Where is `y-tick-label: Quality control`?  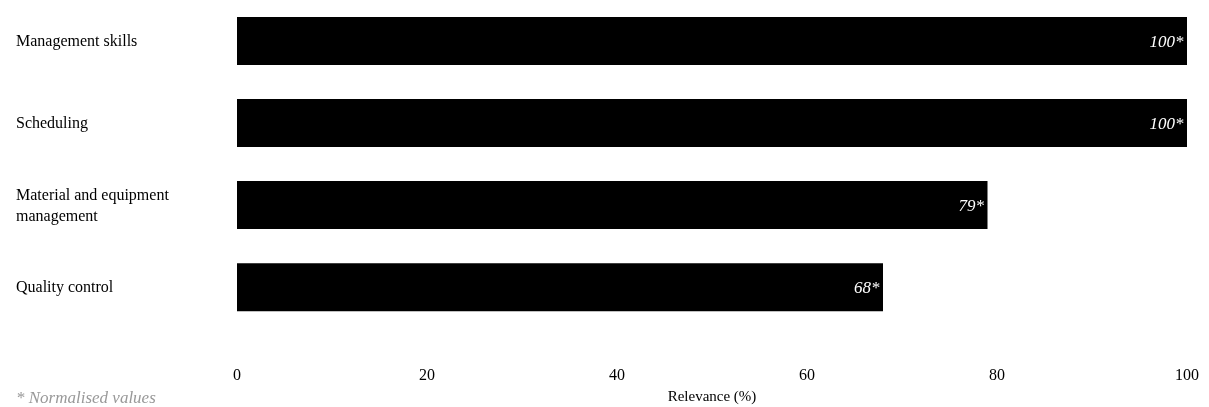 y-tick-label: Quality control is located at coordinates (65, 287).